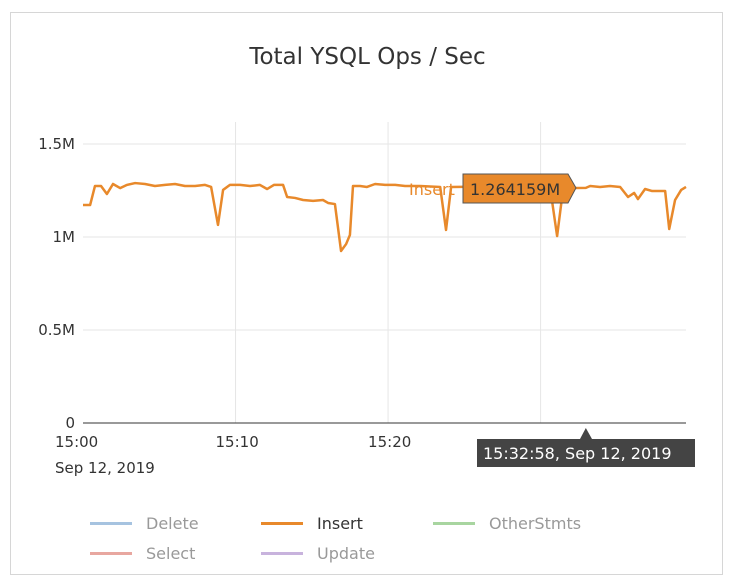  What do you see at coordinates (346, 553) in the screenshot?
I see `legend-label: Update` at bounding box center [346, 553].